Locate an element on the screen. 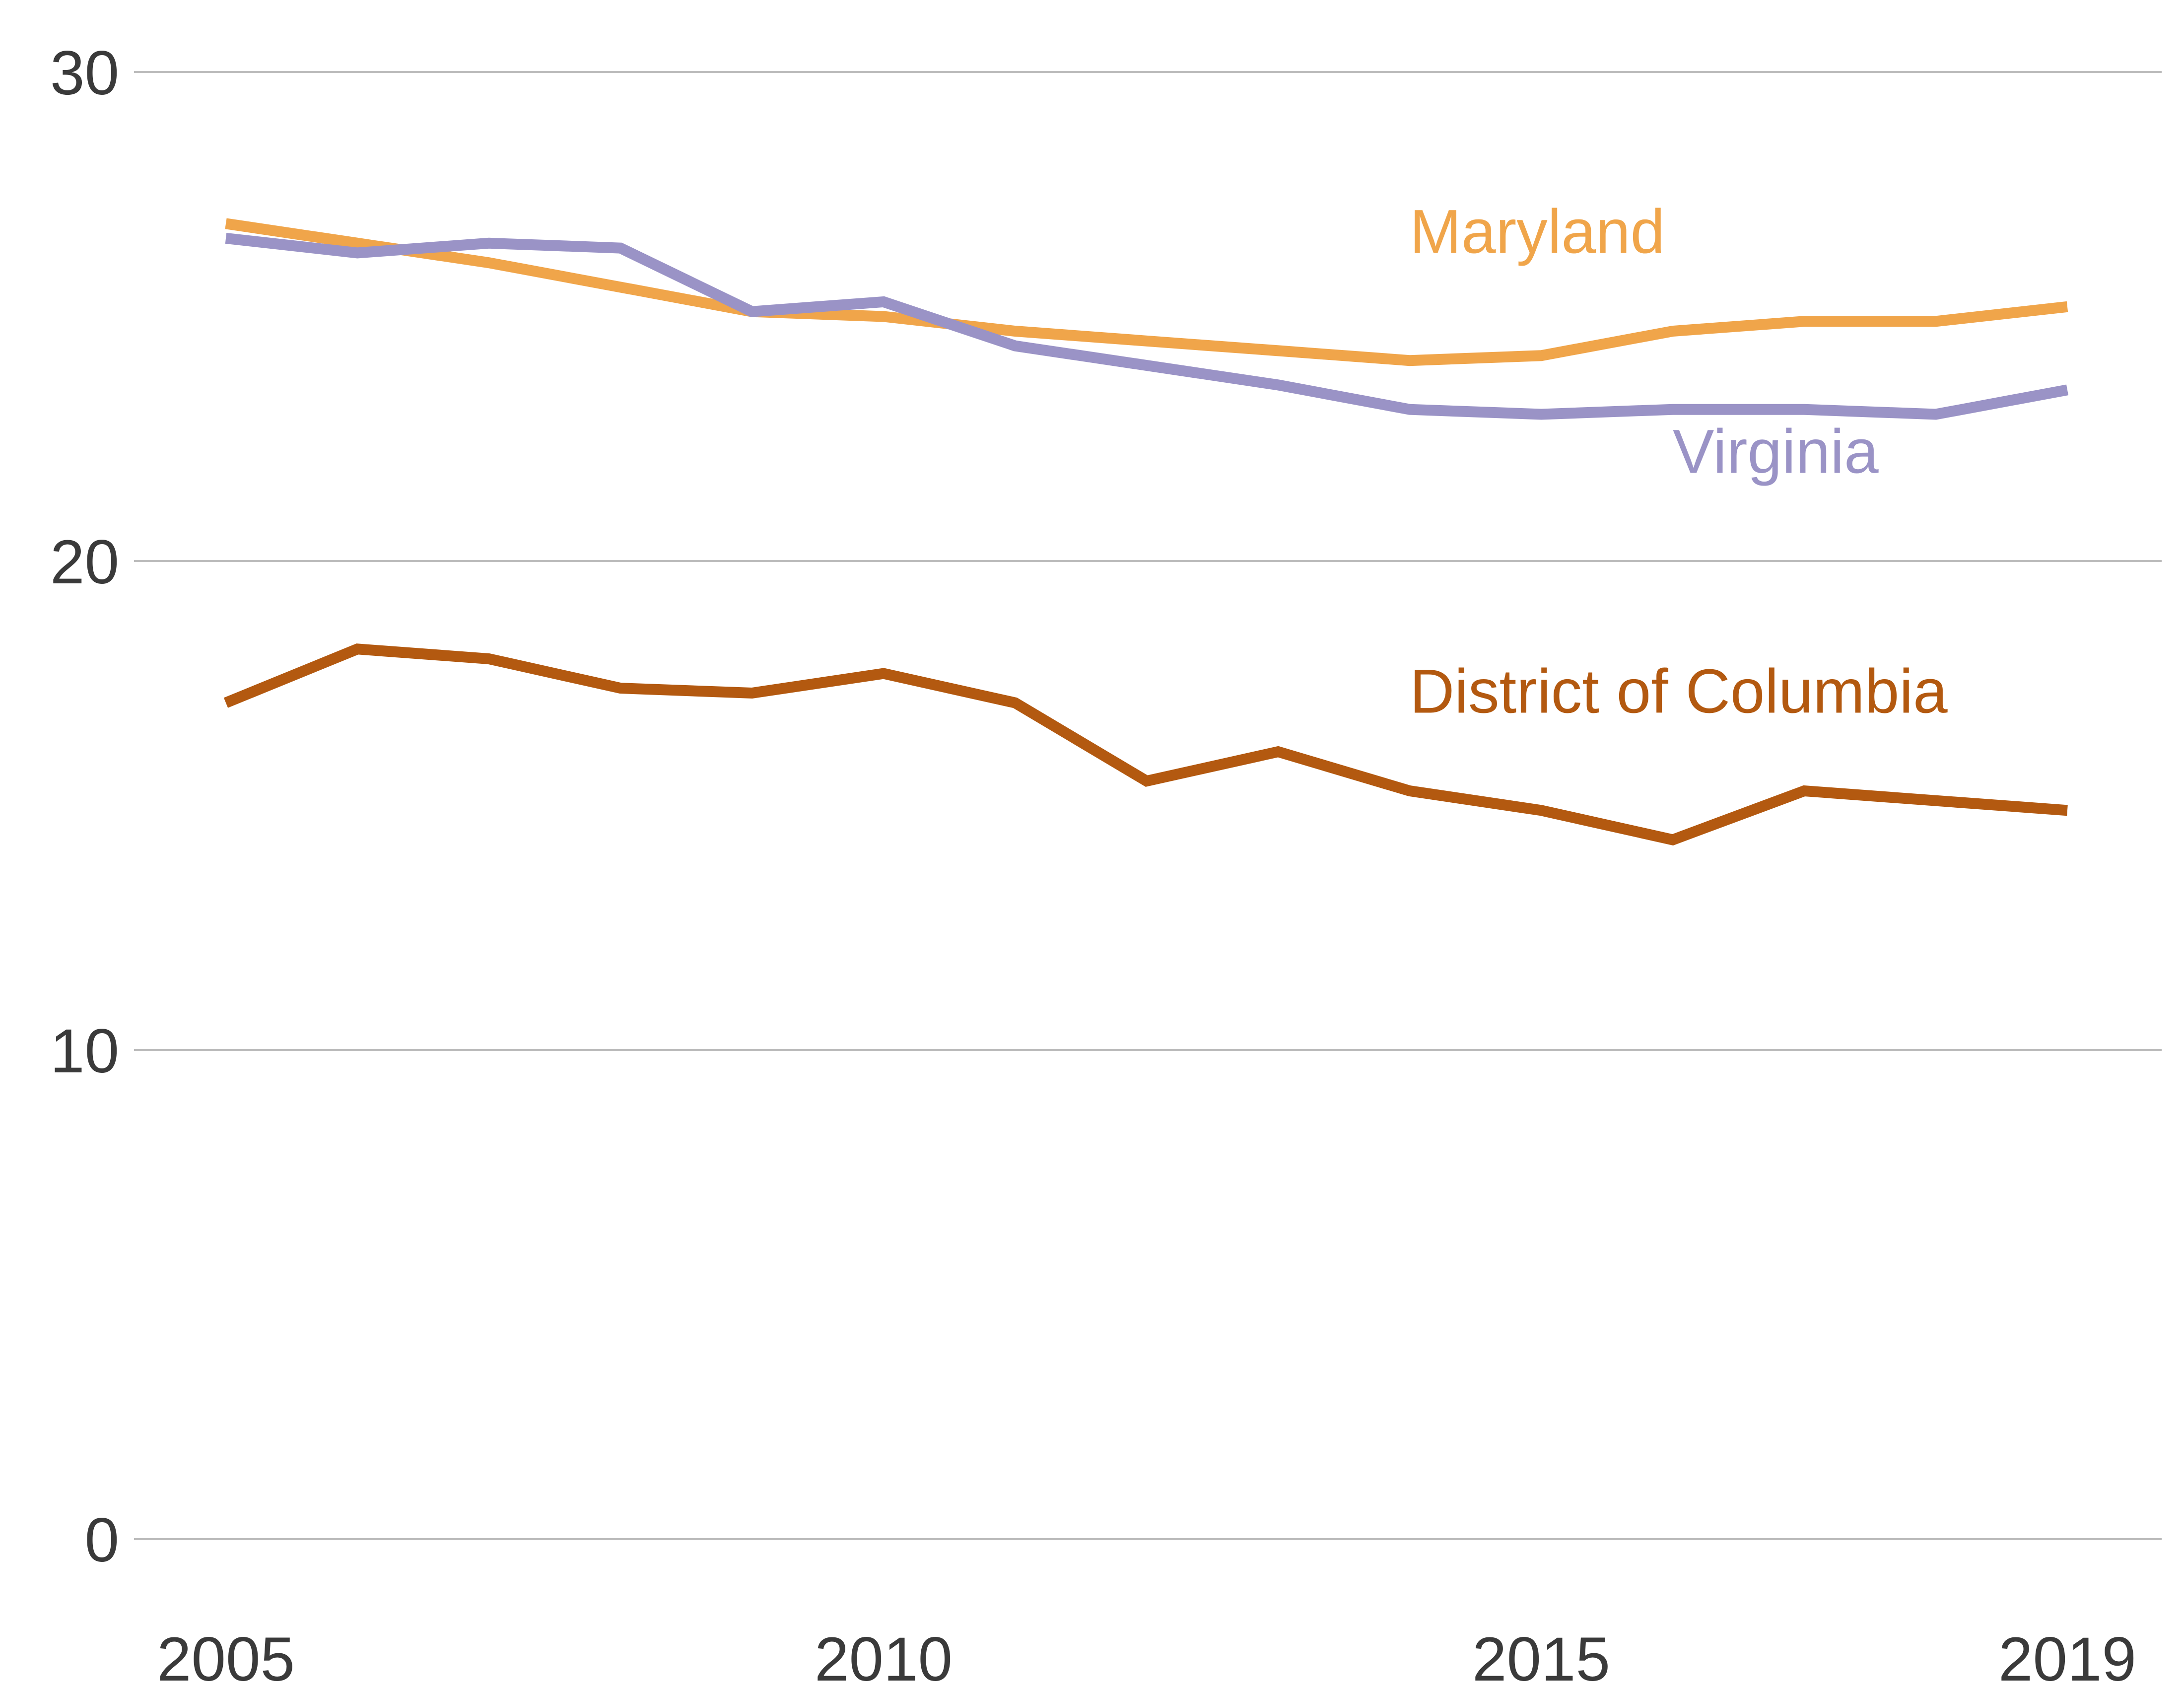 The width and height of the screenshot is (2184, 1688). x-tick-label: 2015 is located at coordinates (1541, 1656).